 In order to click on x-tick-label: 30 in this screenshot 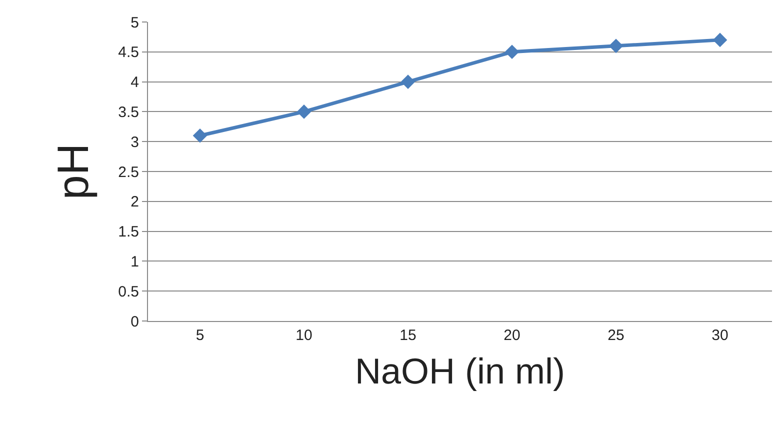, I will do `click(720, 335)`.